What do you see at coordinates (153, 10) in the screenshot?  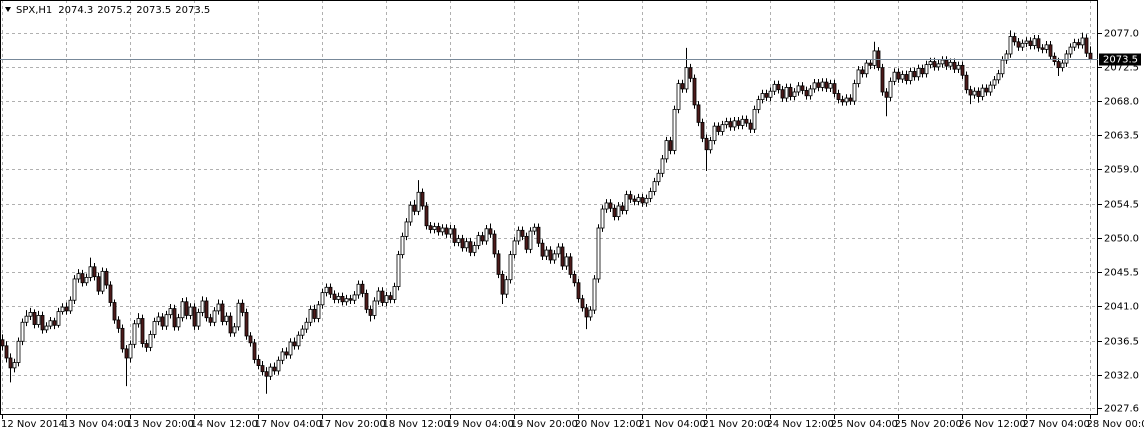 I see `low-value: 2073.5` at bounding box center [153, 10].